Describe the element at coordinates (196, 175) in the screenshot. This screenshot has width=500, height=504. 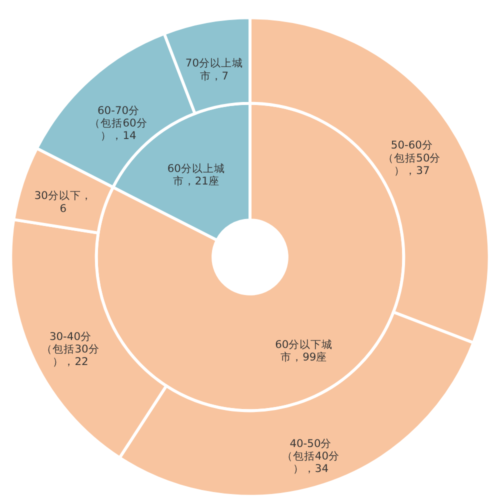
I see `slice-label: 60分以上城市，21座` at that location.